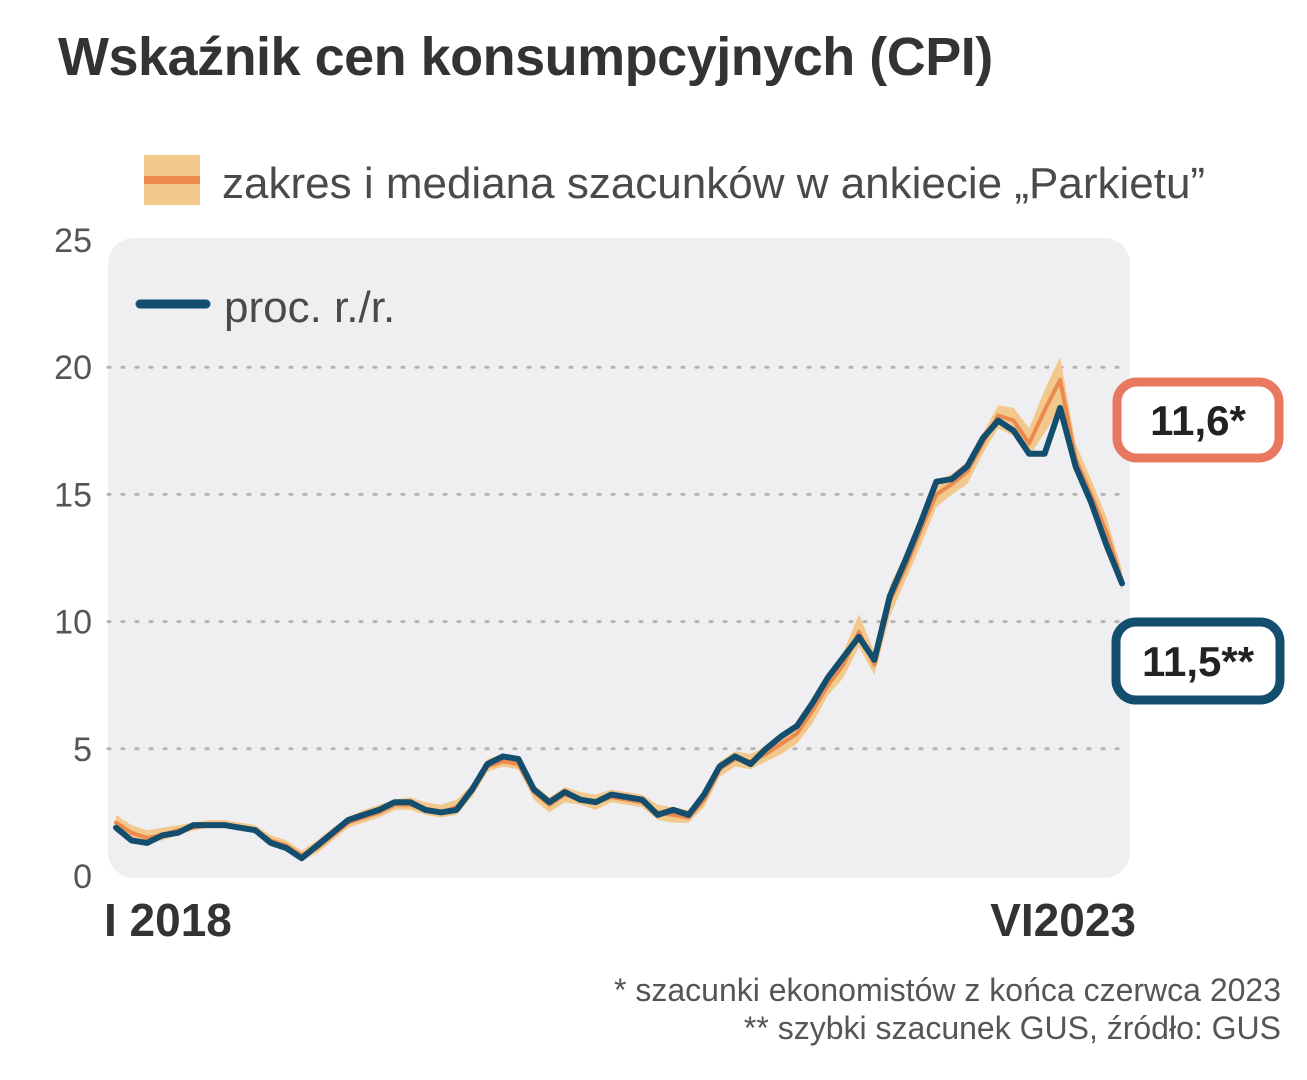 This screenshot has height=1080, width=1307. What do you see at coordinates (82, 750) in the screenshot?
I see `y-tick-label-5: 5` at bounding box center [82, 750].